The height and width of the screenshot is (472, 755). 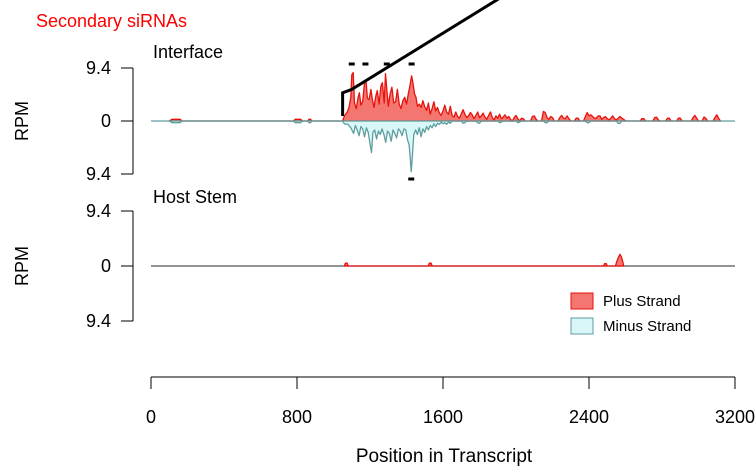 What do you see at coordinates (735, 417) in the screenshot?
I see `x-tick-label: 3200` at bounding box center [735, 417].